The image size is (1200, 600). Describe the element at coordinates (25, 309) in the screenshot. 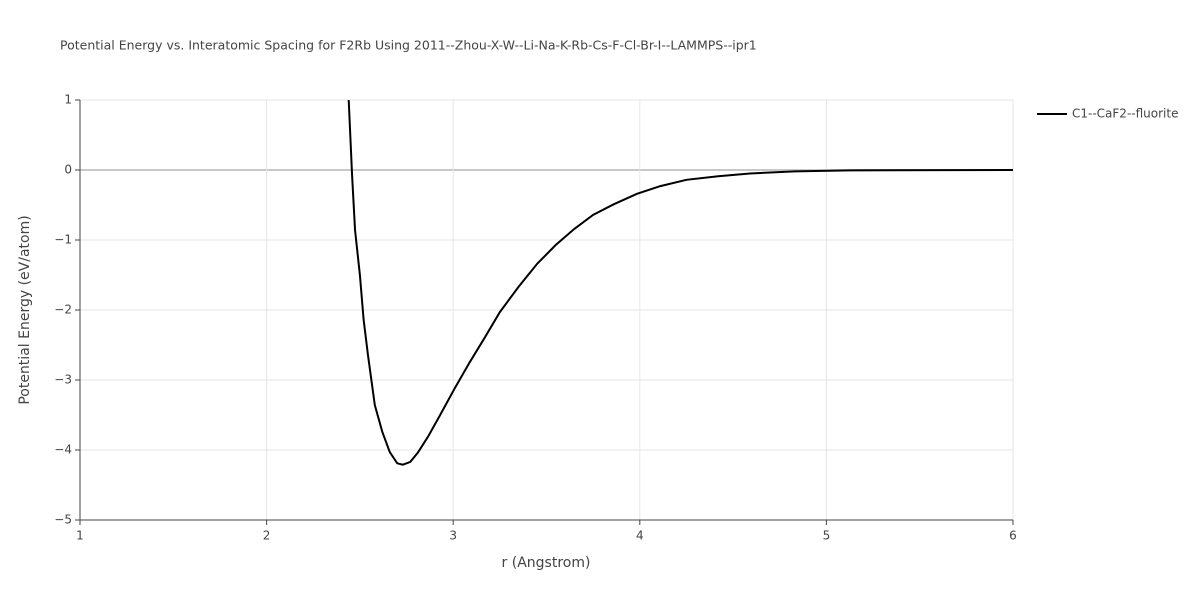

I see `y-axis-title: Potential Energy (eV/atom)` at that location.